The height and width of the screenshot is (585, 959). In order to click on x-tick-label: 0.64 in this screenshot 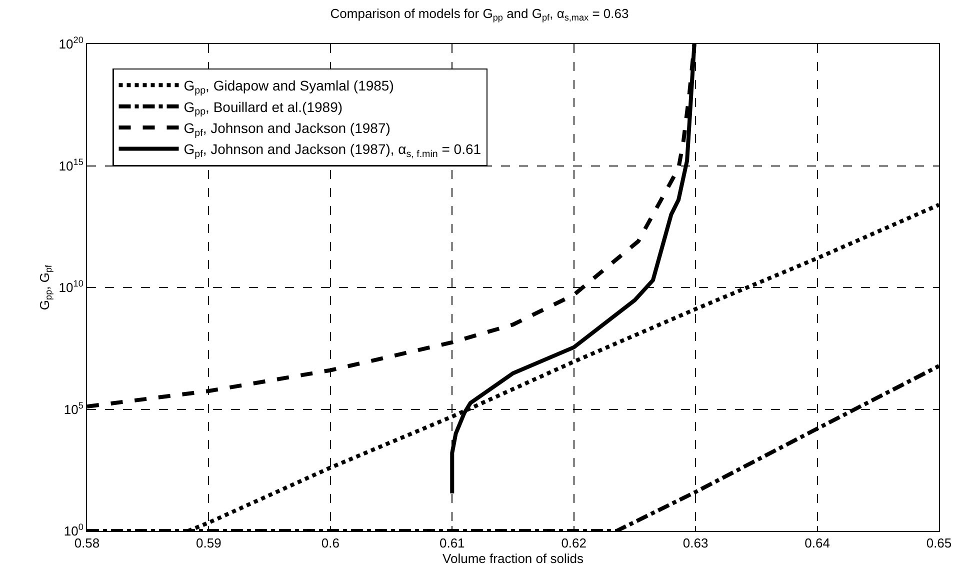, I will do `click(817, 543)`.